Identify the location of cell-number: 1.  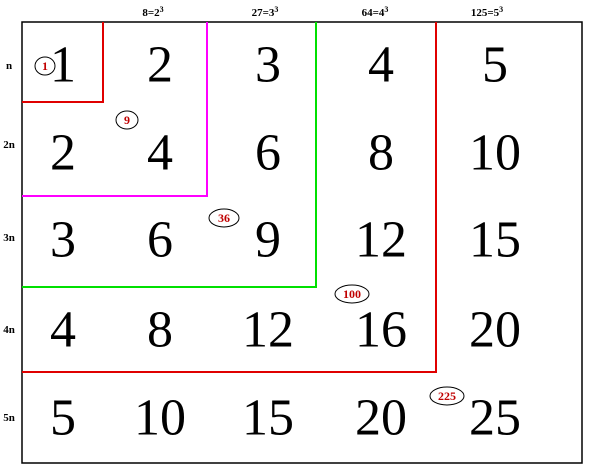
(63, 65).